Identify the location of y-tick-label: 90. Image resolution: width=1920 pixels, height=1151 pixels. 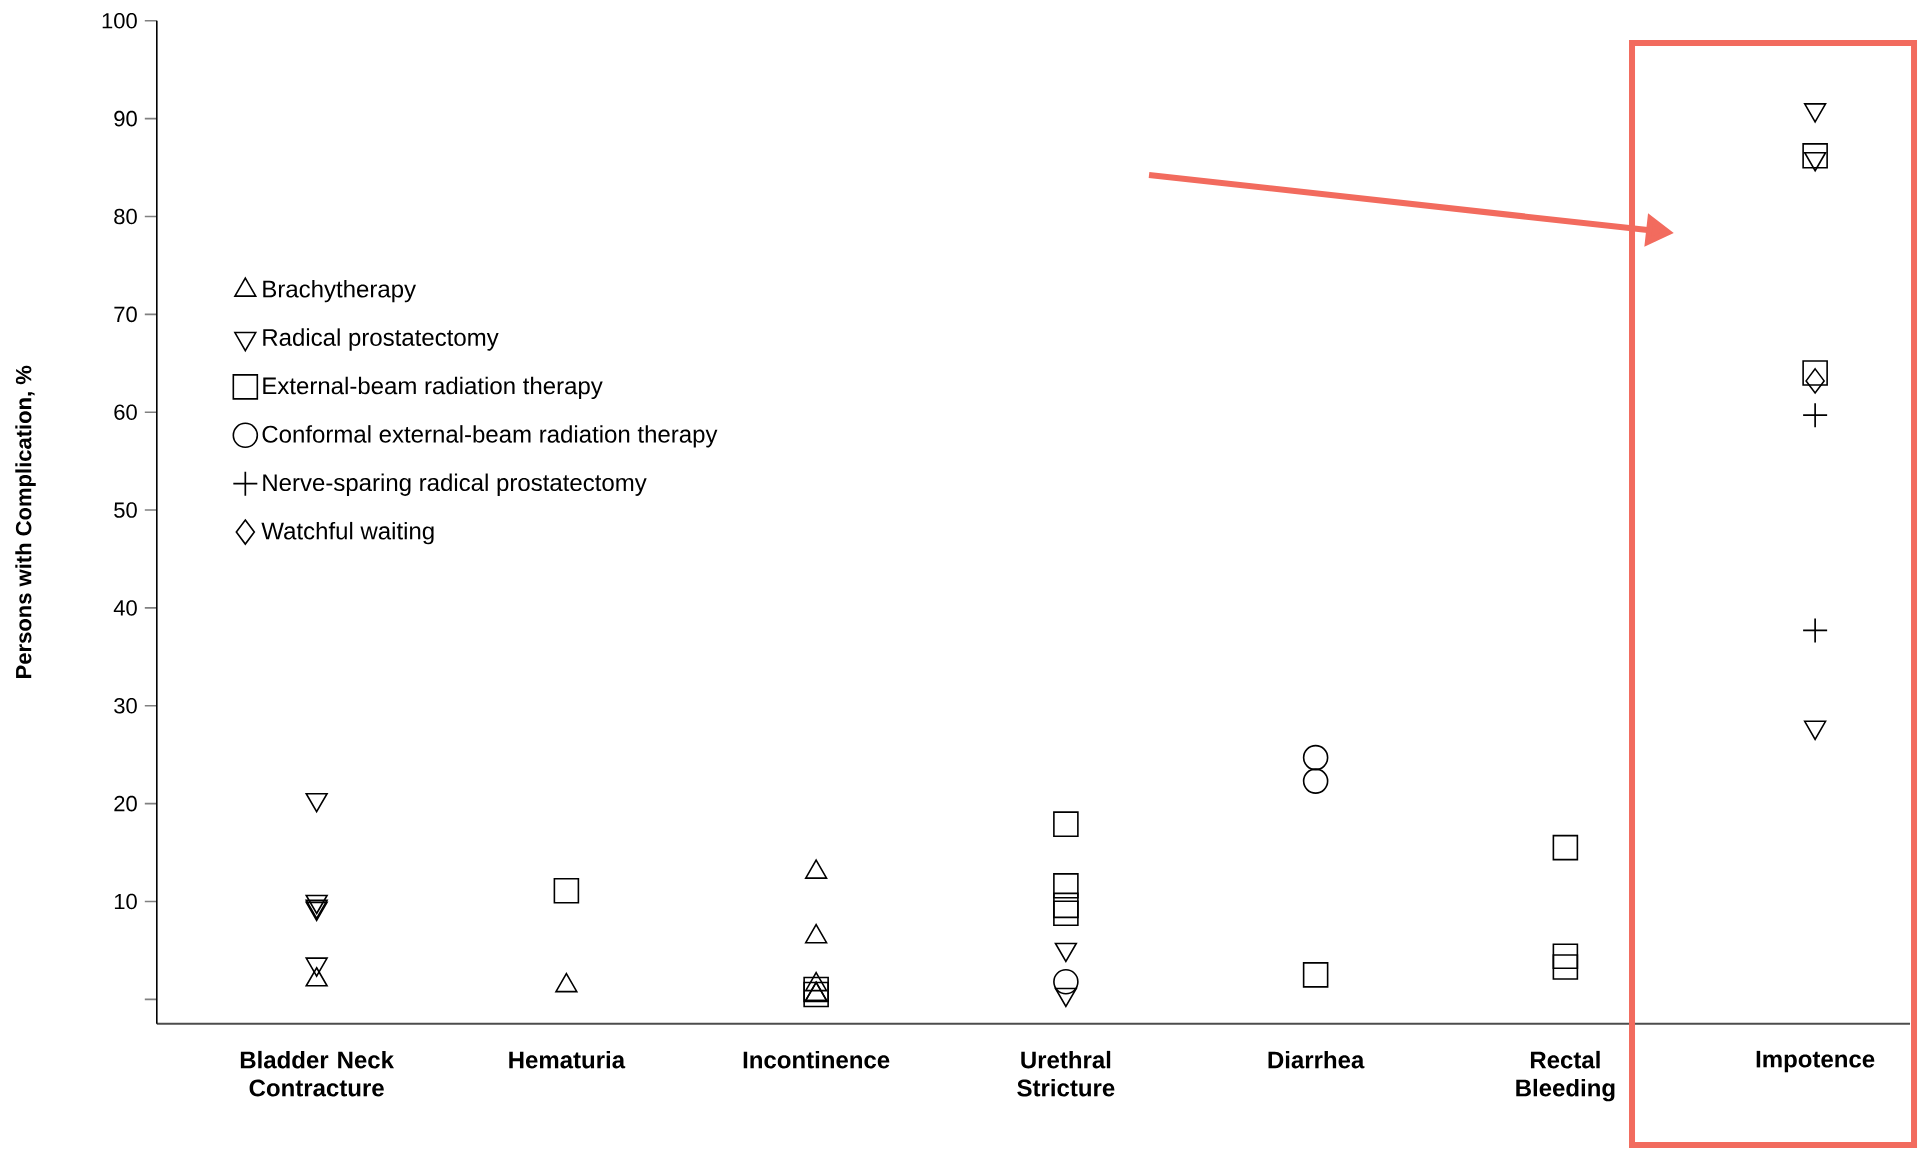
(125, 118).